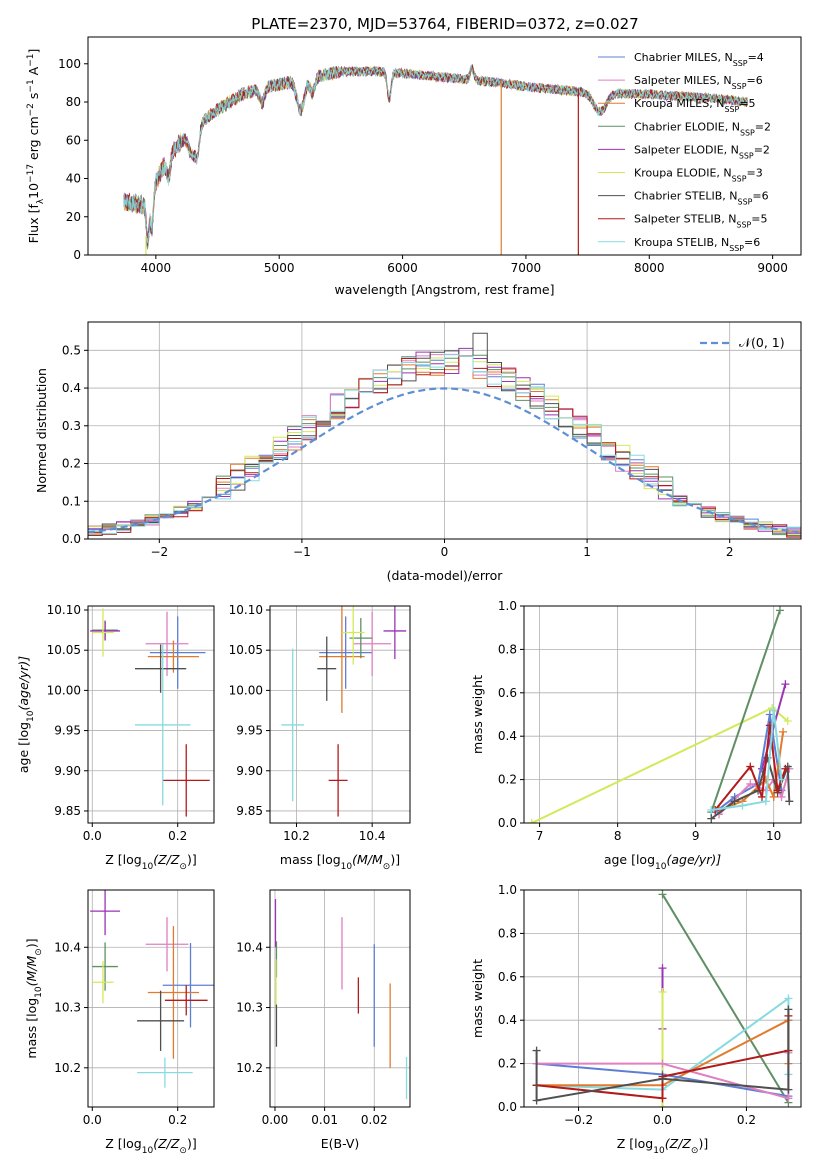 This screenshot has height=1170, width=819. I want to click on x-tick-label: 8000, so click(649, 268).